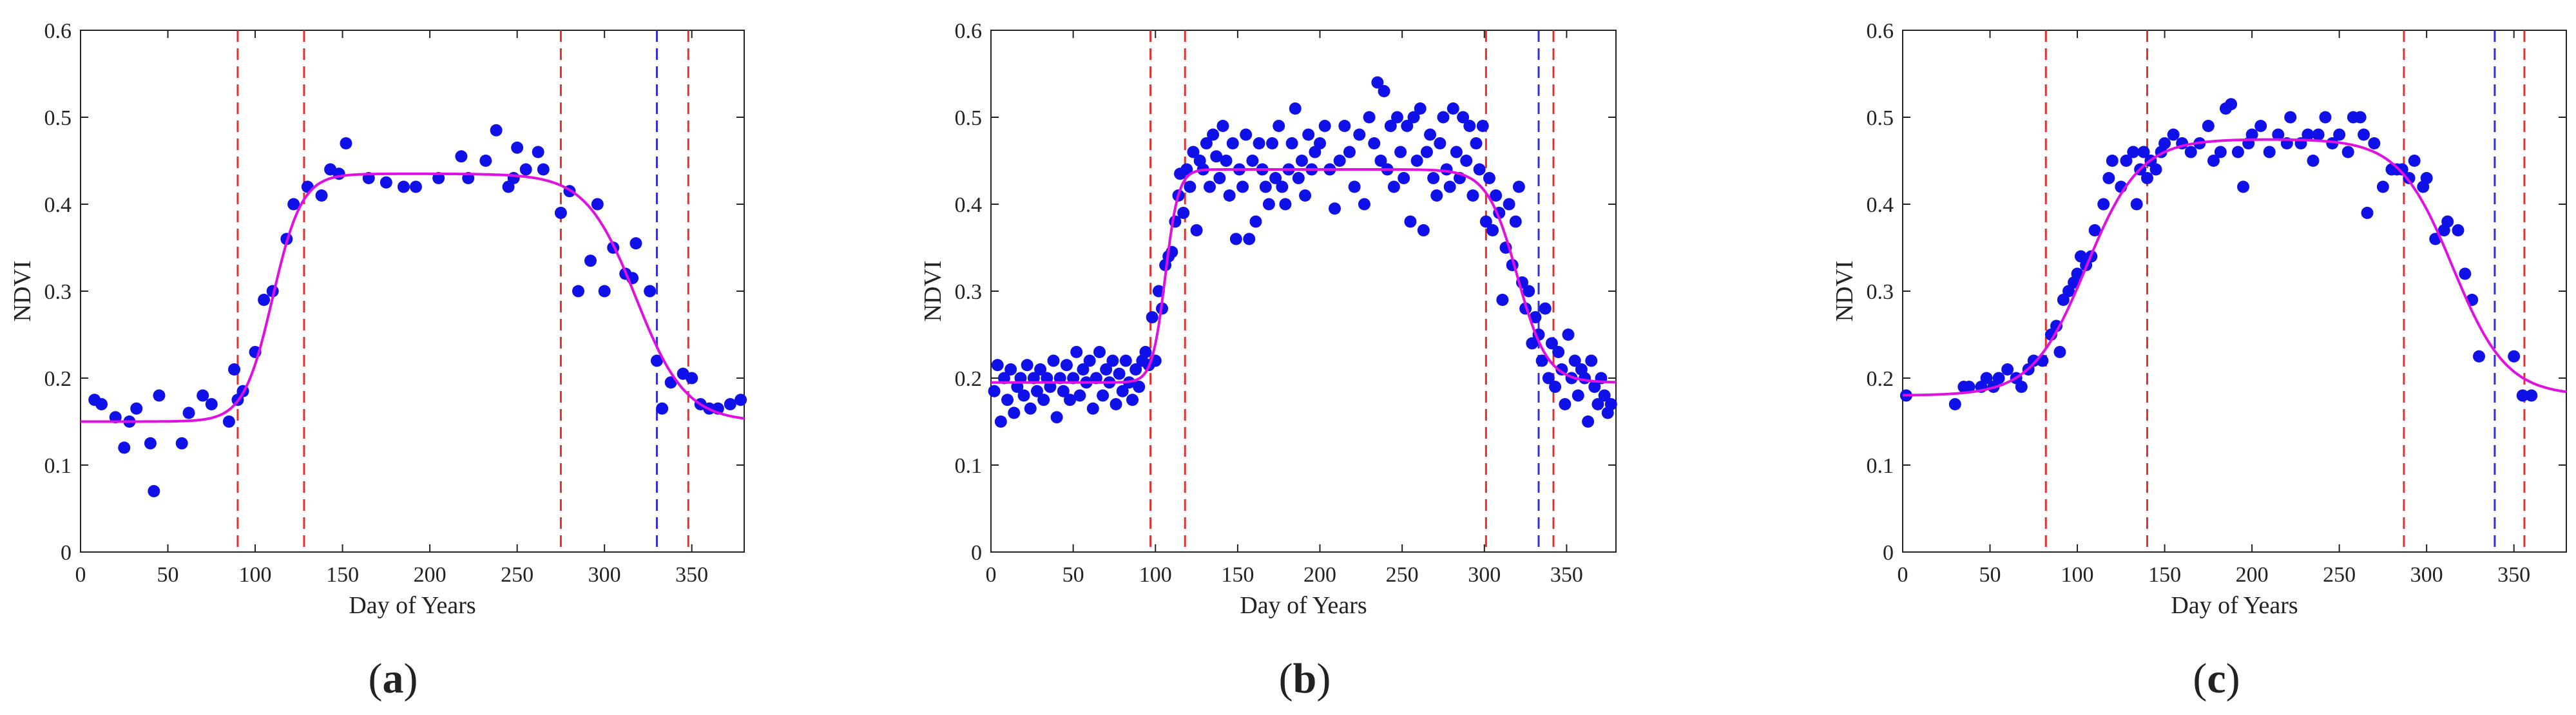 This screenshot has width=2576, height=715. I want to click on y-tick-label: 0.1, so click(1880, 466).